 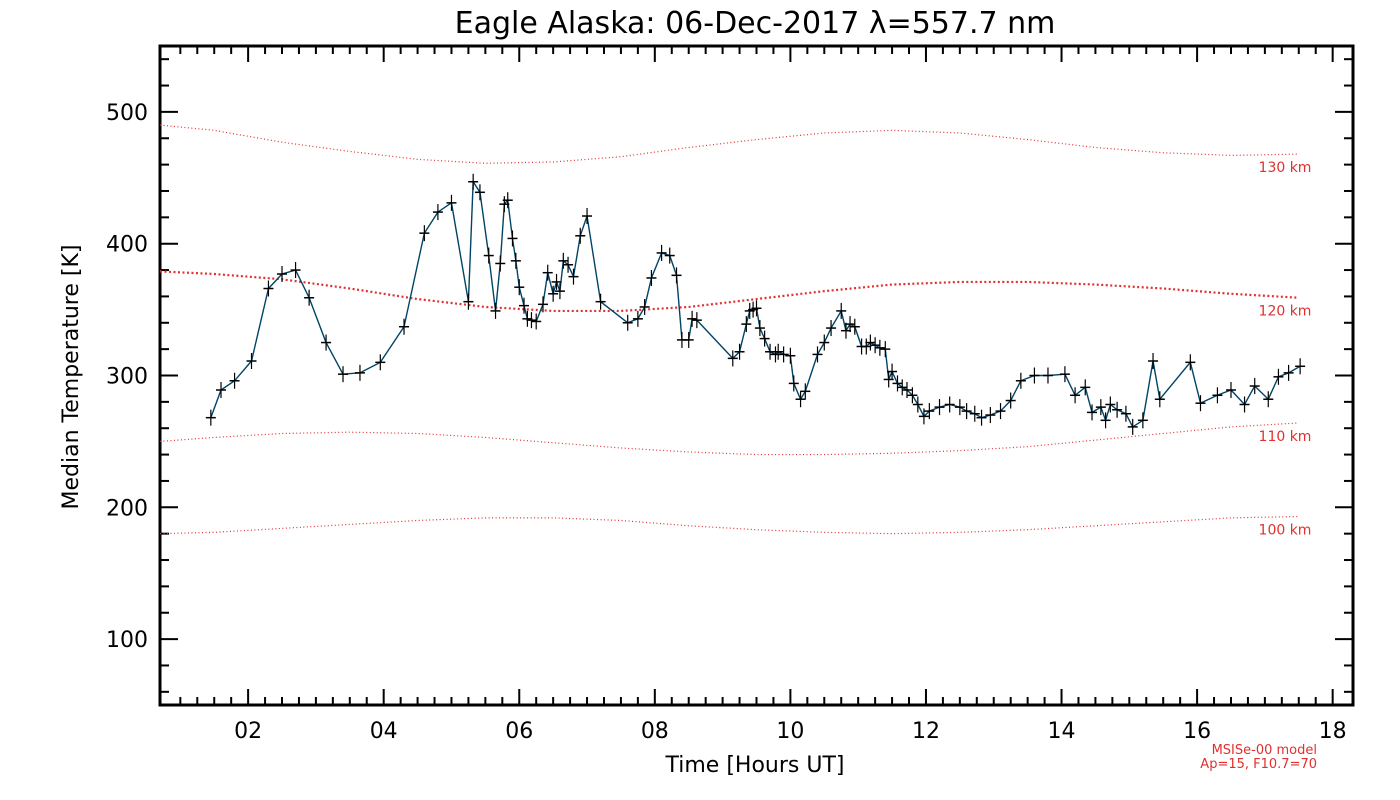 I want to click on x-tick-label: 16, so click(x=1197, y=731).